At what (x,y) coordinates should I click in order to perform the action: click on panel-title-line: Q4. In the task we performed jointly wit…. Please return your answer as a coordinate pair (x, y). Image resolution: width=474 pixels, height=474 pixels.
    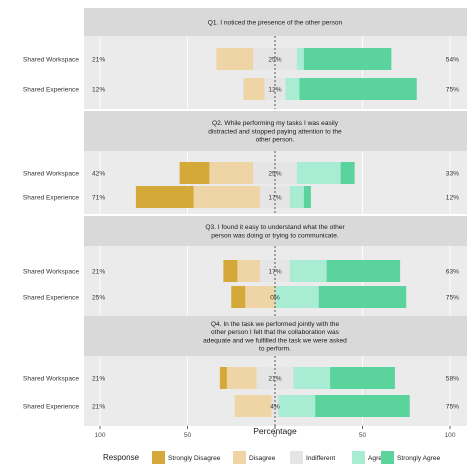
    Looking at the image, I should click on (275, 324).